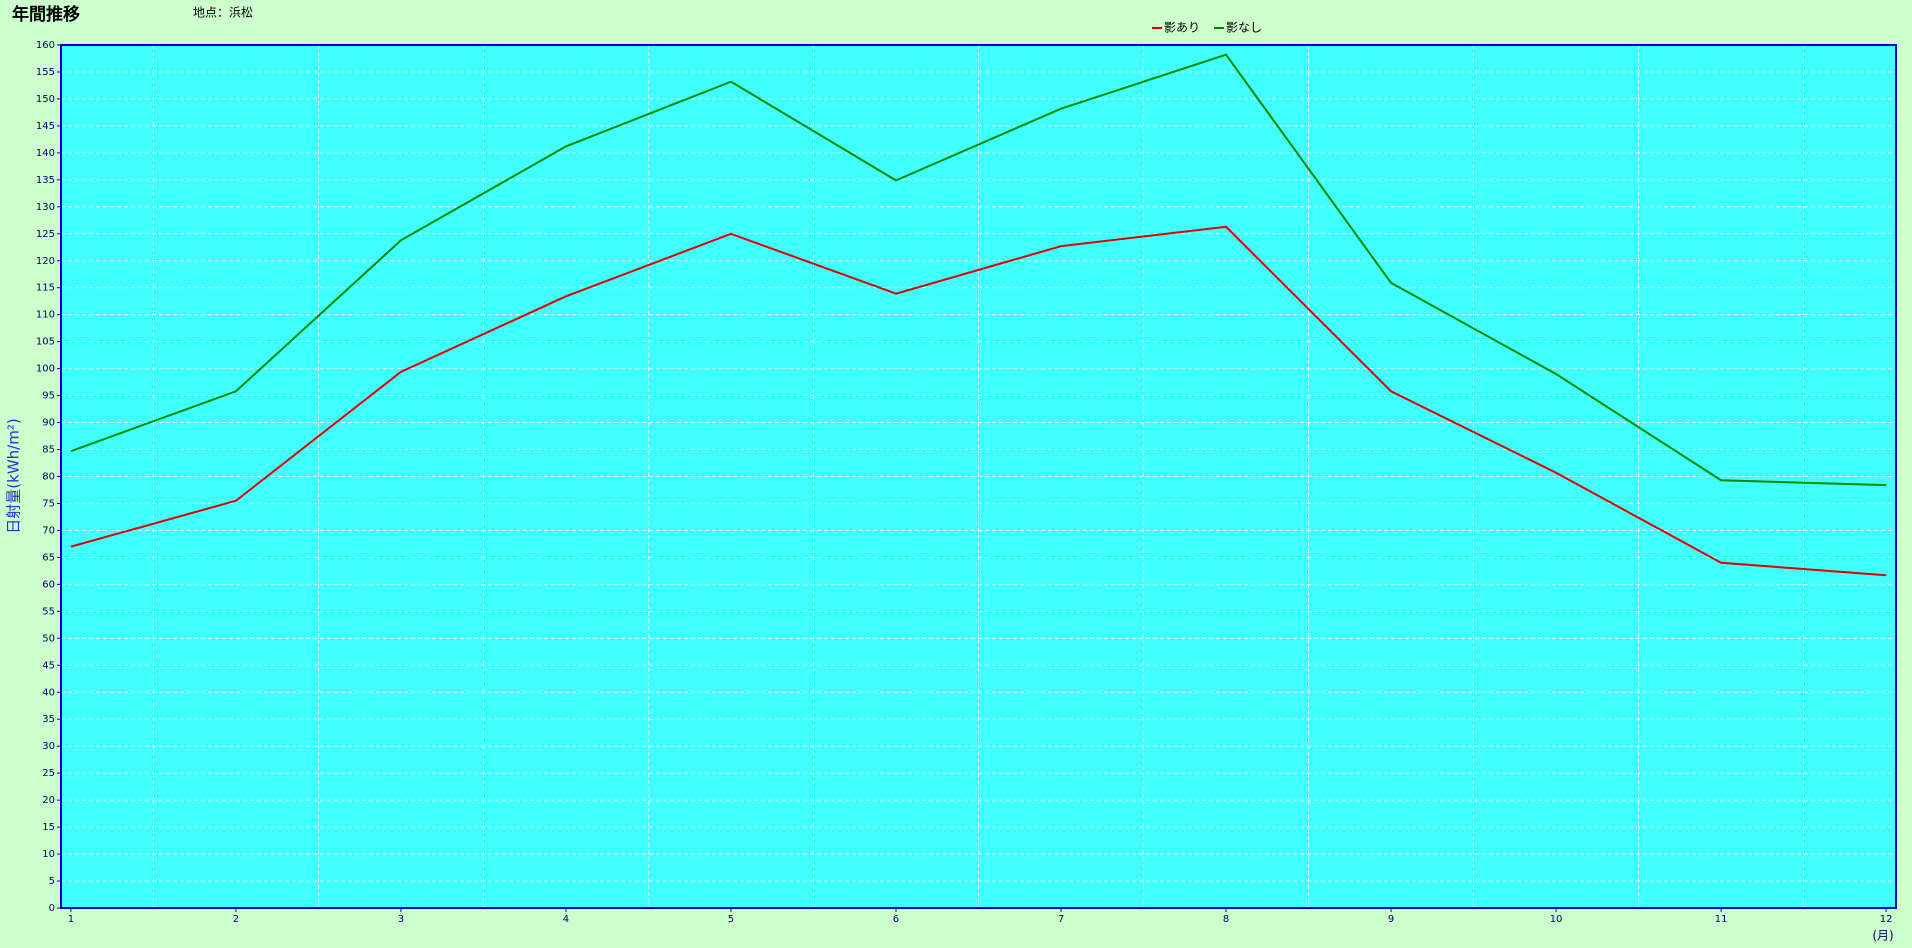  What do you see at coordinates (45, 126) in the screenshot?
I see `y-tick-label: 145` at bounding box center [45, 126].